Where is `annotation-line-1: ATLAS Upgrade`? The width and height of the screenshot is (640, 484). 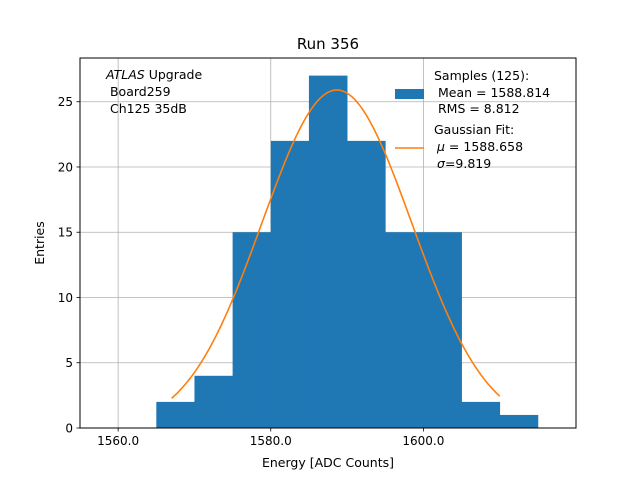 annotation-line-1: ATLAS Upgrade is located at coordinates (153, 74).